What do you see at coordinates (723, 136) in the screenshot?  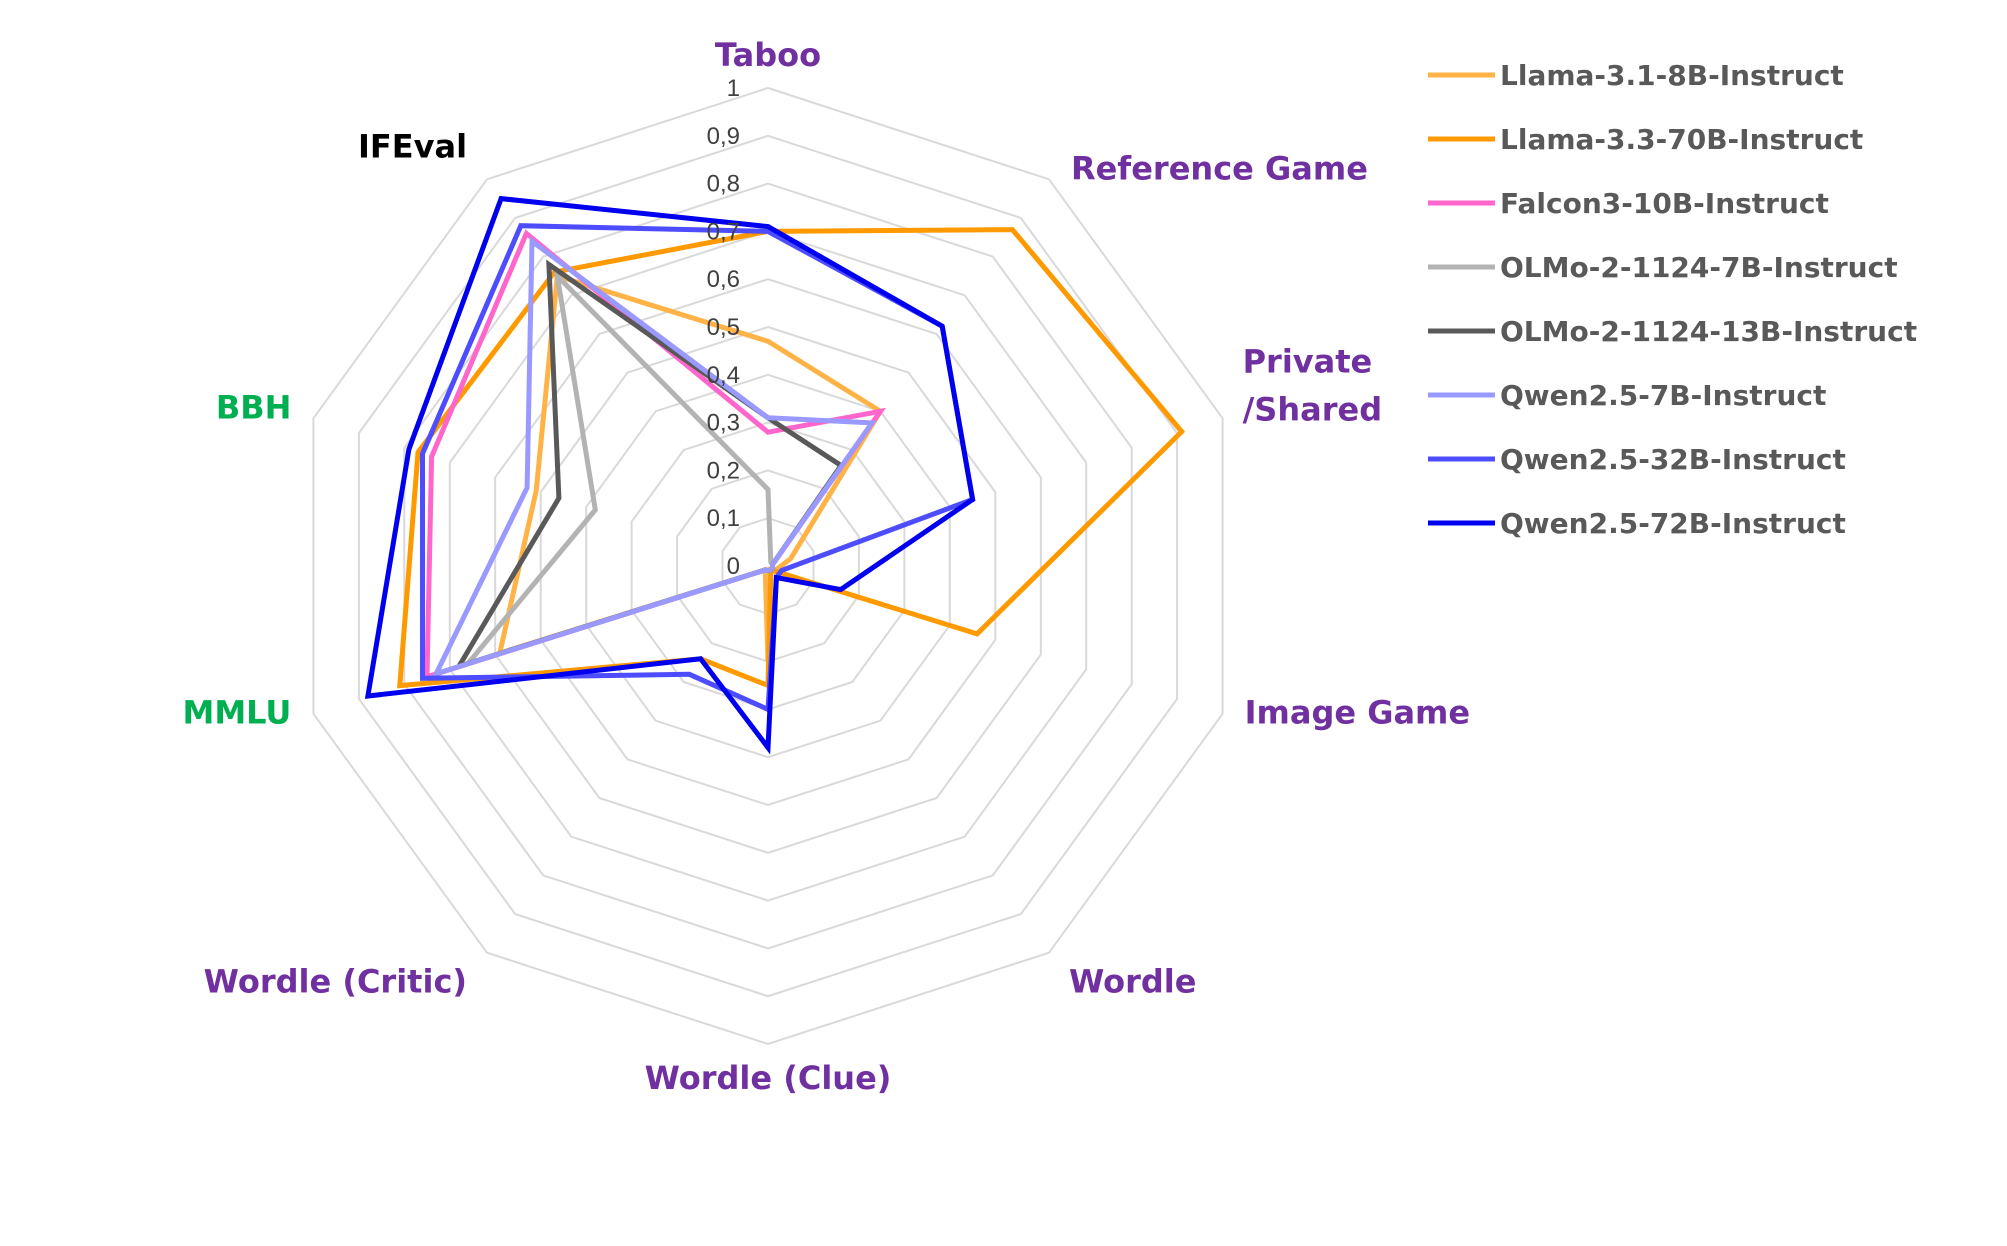 I see `tick-label: 0,9` at bounding box center [723, 136].